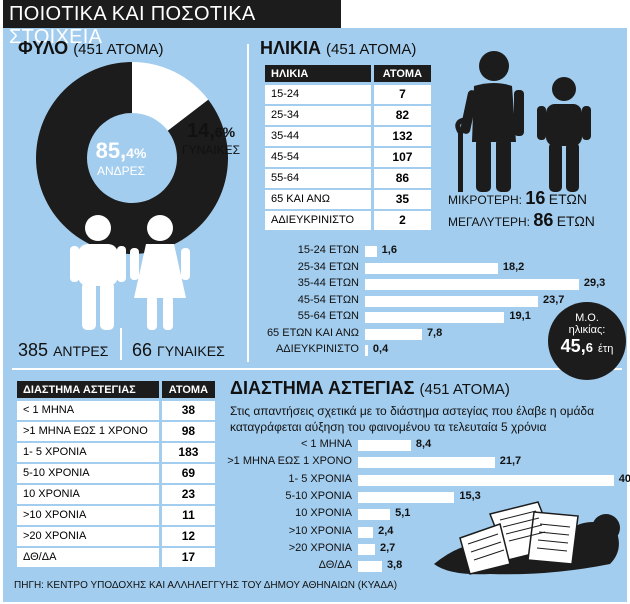 The height and width of the screenshot is (604, 630). I want to click on age-table-row-value: 35, so click(402, 199).